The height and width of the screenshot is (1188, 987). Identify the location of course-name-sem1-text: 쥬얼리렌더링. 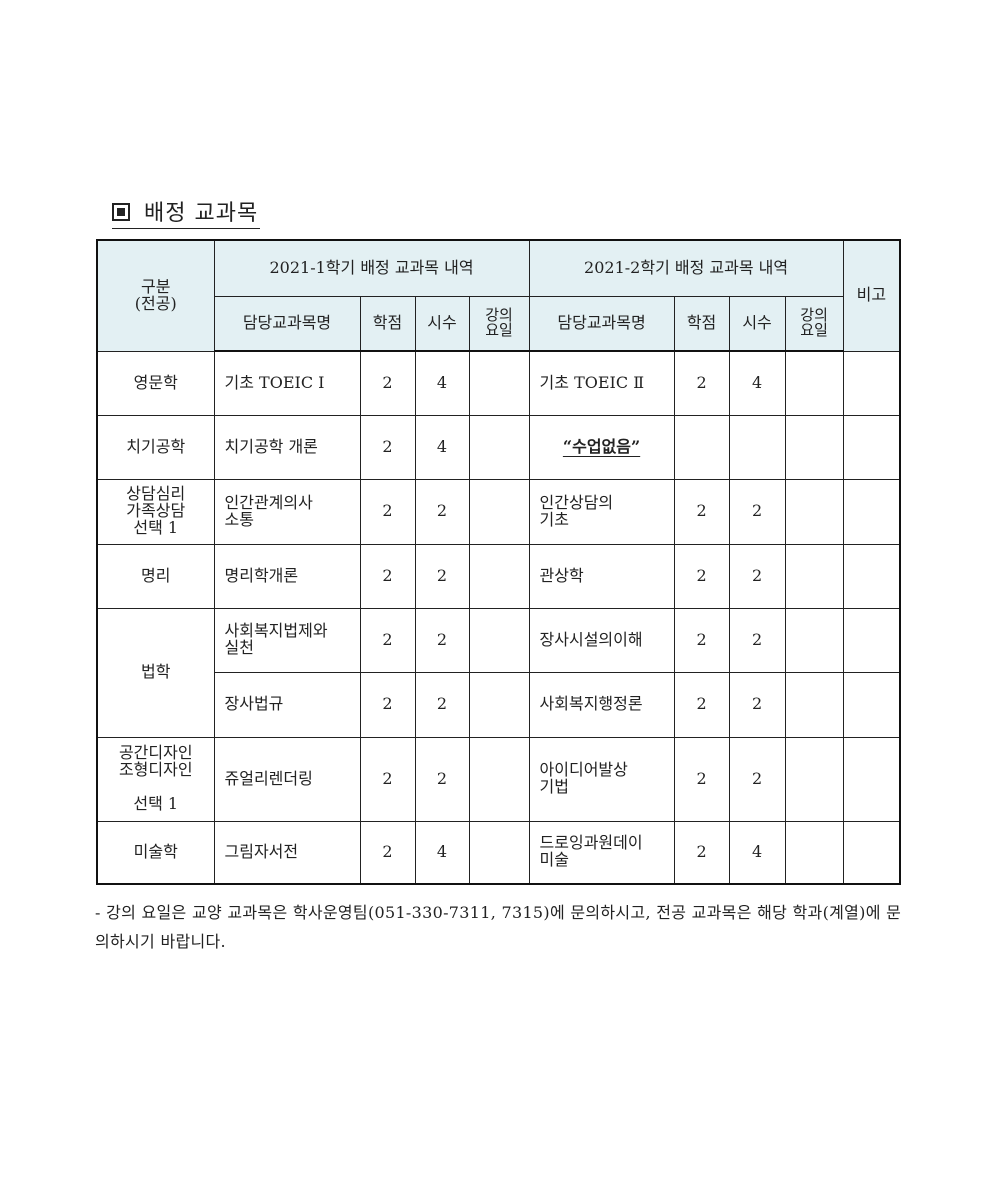
(268, 778).